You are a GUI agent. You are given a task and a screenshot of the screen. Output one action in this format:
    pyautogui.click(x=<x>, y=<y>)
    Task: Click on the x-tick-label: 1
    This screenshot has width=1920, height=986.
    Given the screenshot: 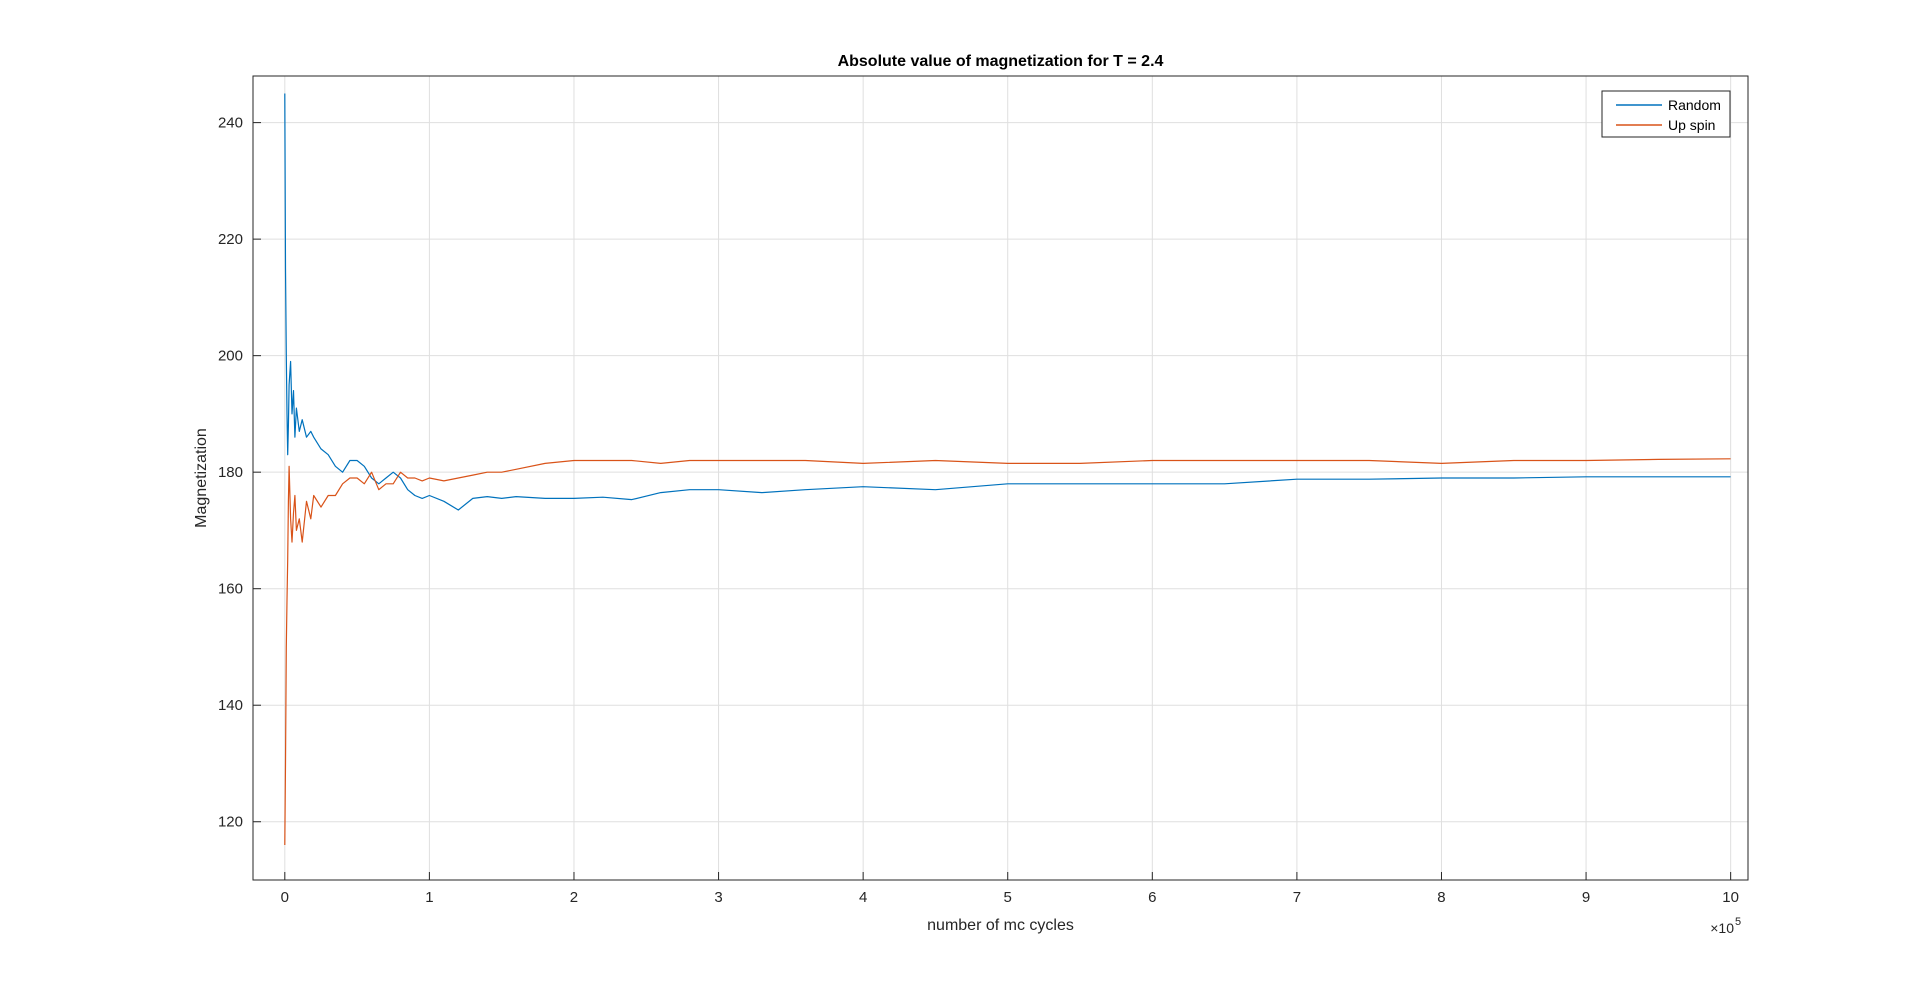 What is the action you would take?
    pyautogui.click(x=429, y=897)
    